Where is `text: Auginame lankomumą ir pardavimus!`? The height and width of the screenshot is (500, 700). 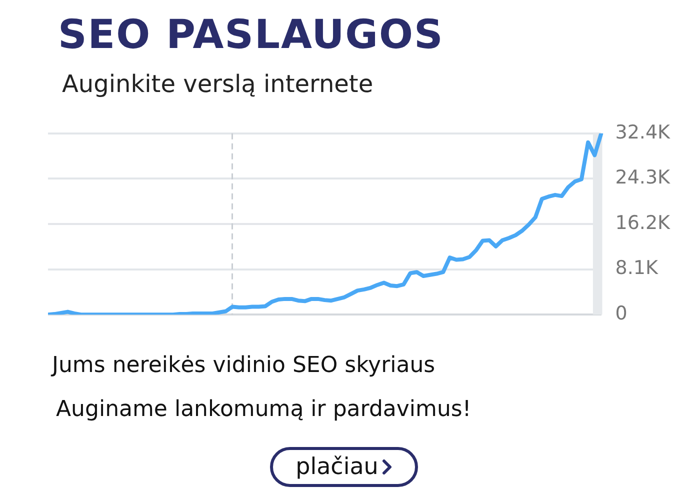
text: Auginame lankomumą ir pardavimus! is located at coordinates (264, 409).